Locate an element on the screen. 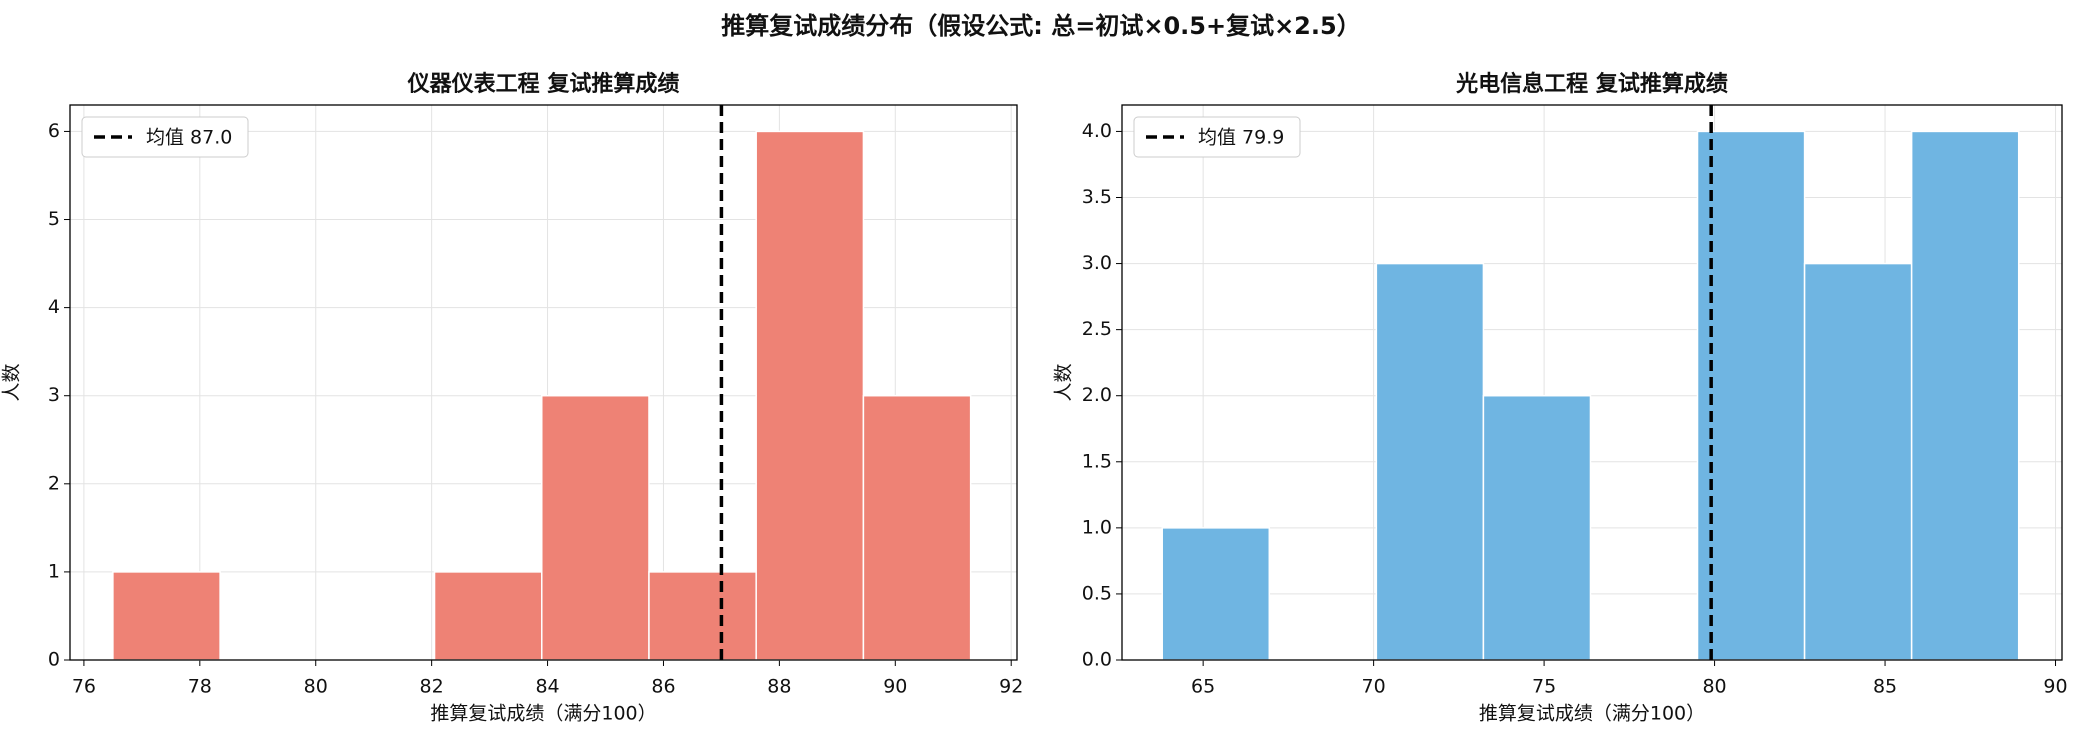  y-tick-label: 0.5 is located at coordinates (1097, 593).